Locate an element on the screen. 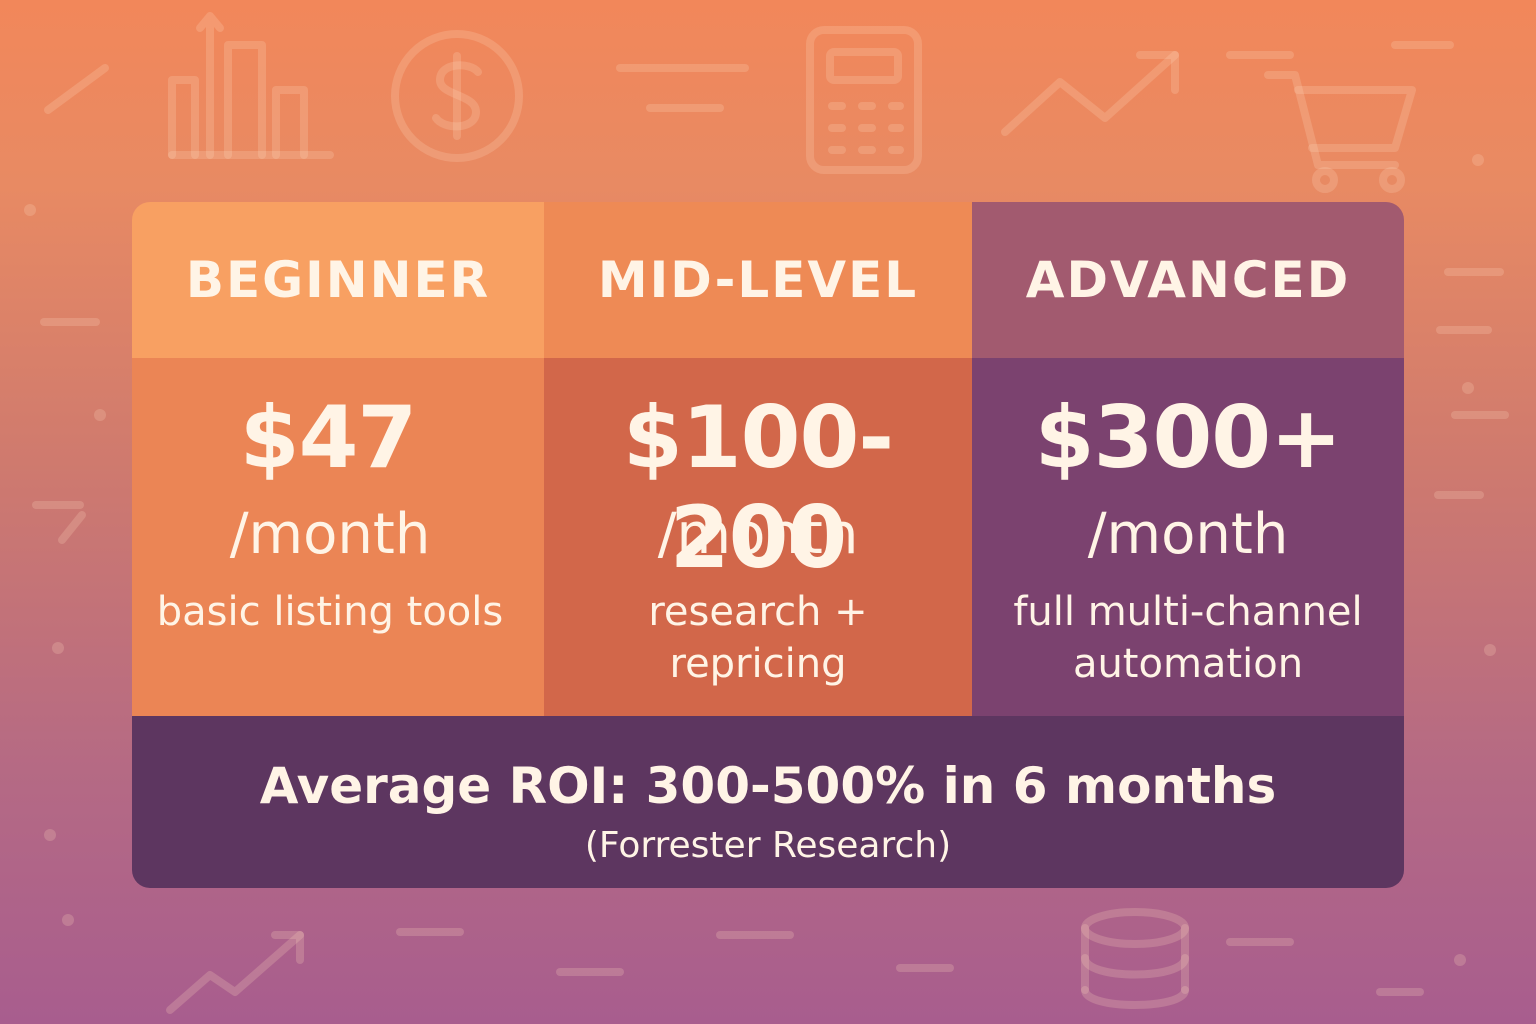 The width and height of the screenshot is (1536, 1024). tier-body: $47 /month basic listing tools is located at coordinates (338, 537).